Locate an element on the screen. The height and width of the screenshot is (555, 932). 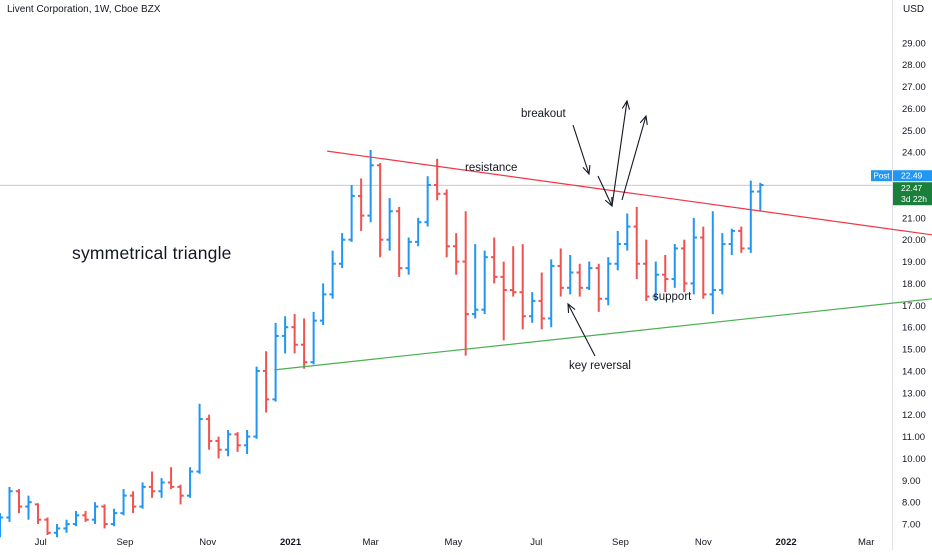
y-tick-label: 25.00 is located at coordinates (914, 131).